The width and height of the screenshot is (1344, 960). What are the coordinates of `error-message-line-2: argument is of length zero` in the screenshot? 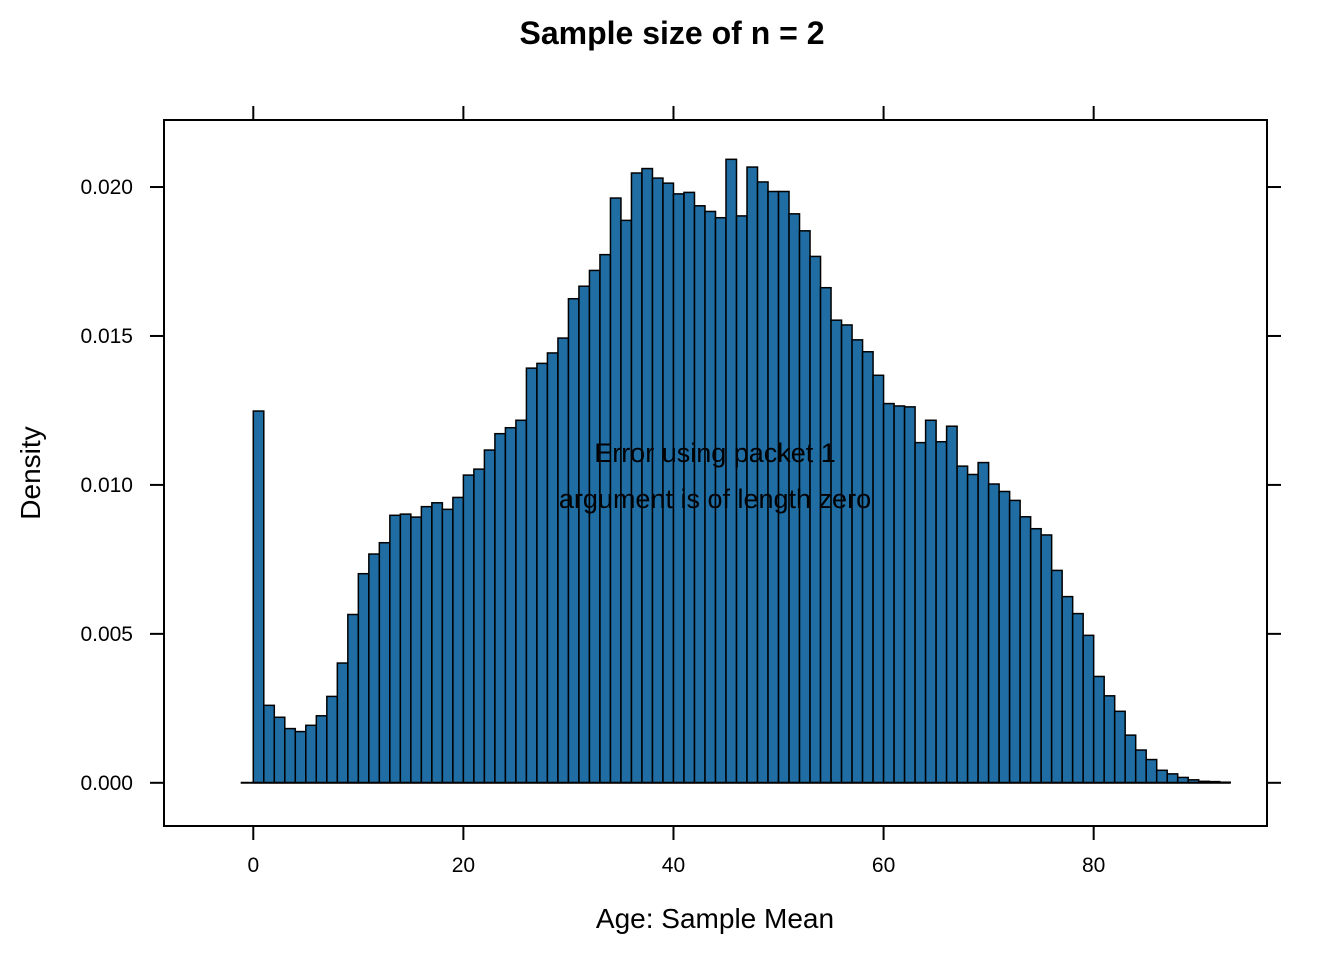 It's located at (715, 499).